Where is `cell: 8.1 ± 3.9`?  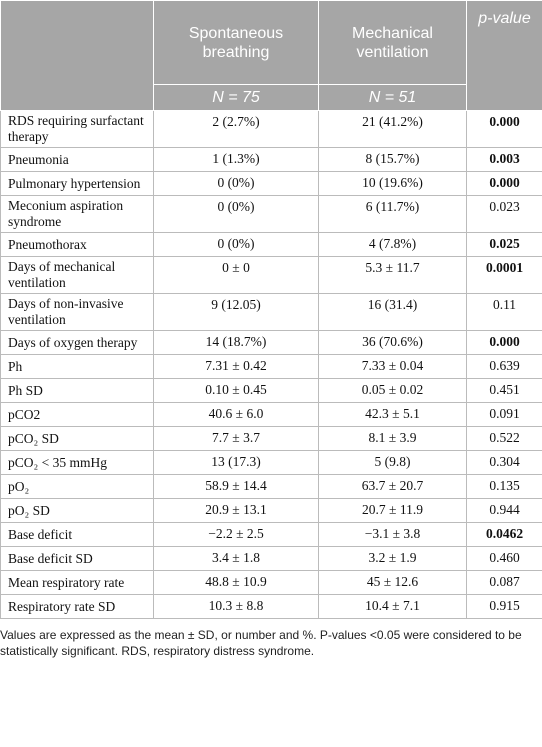 cell: 8.1 ± 3.9 is located at coordinates (392, 438).